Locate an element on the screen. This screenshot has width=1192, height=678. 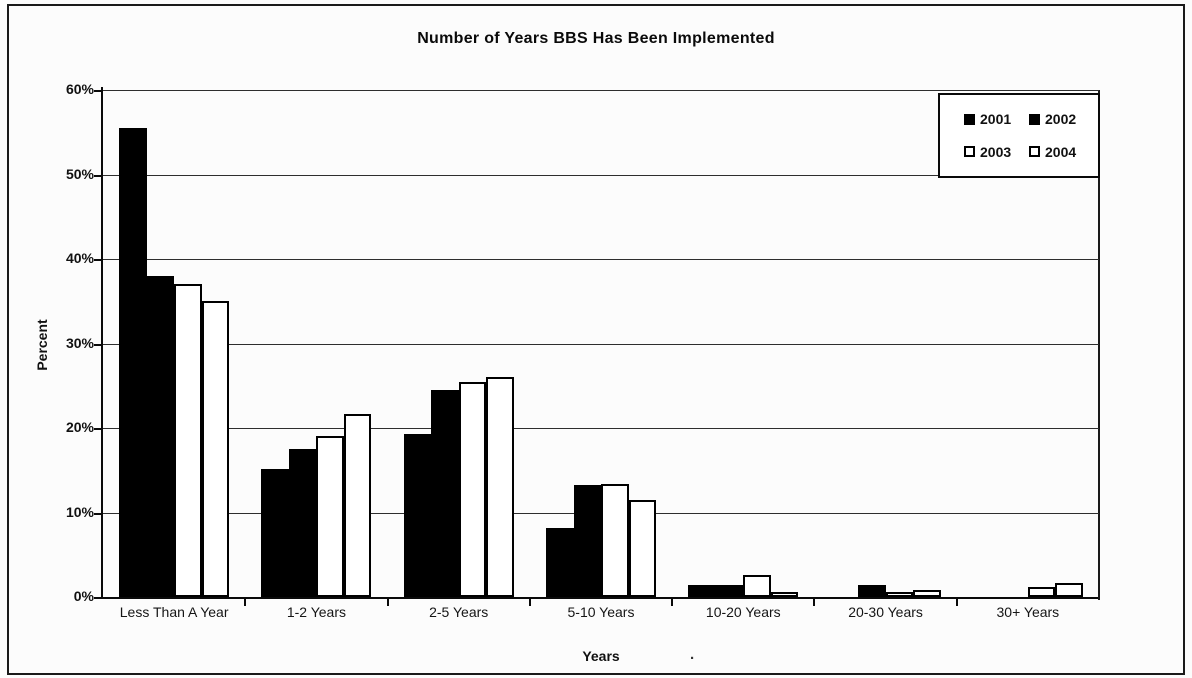
bar-2004-5-10-years is located at coordinates (642, 548).